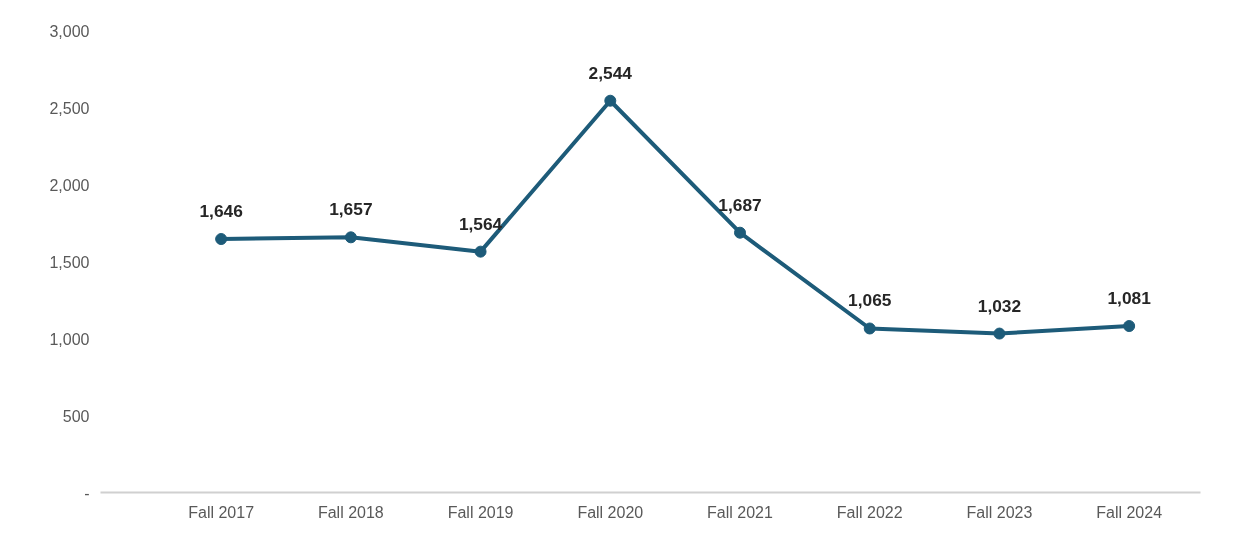 This screenshot has height=540, width=1248. I want to click on x-tick-label: Fall 2021, so click(740, 512).